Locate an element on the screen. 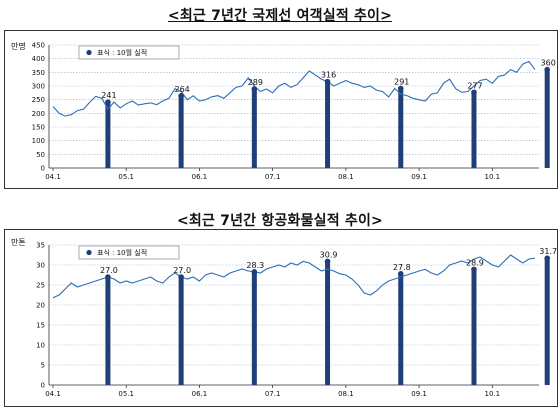  passenger-data-label: 241 is located at coordinates (108, 95).